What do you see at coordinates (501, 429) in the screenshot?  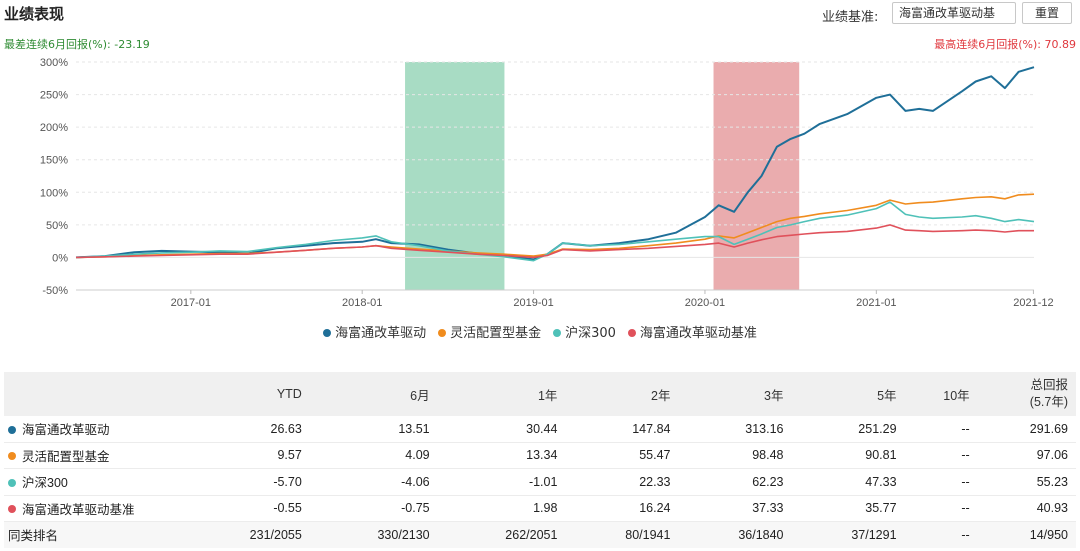 I see `table-cell: 30.44` at bounding box center [501, 429].